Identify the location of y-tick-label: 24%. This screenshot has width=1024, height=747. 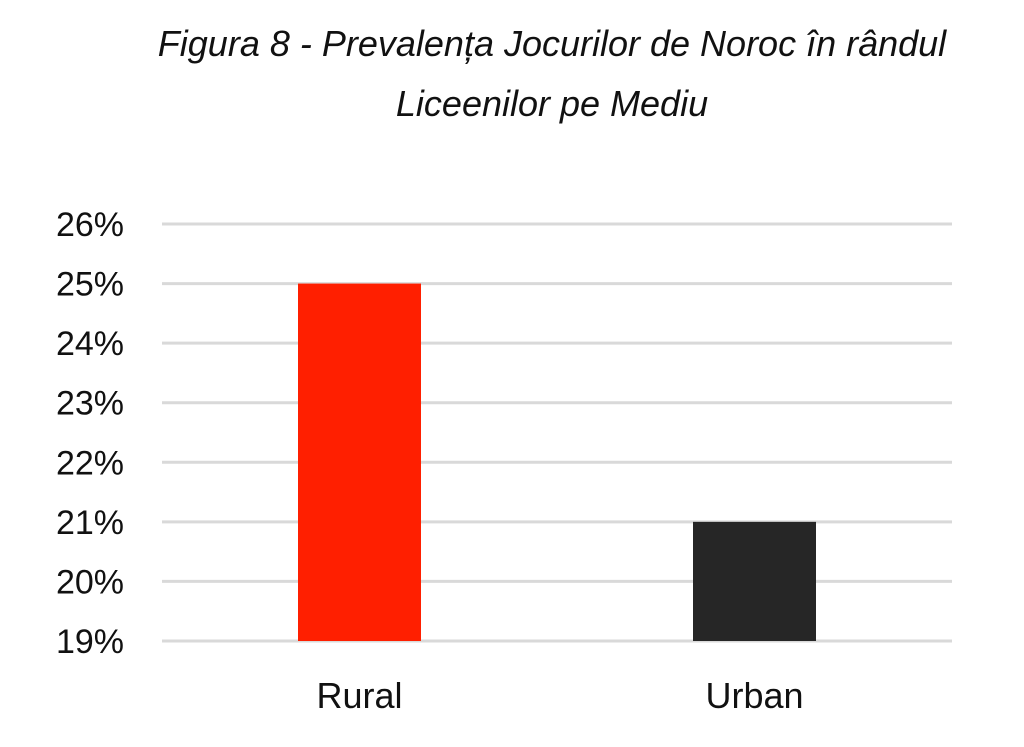
(90, 344).